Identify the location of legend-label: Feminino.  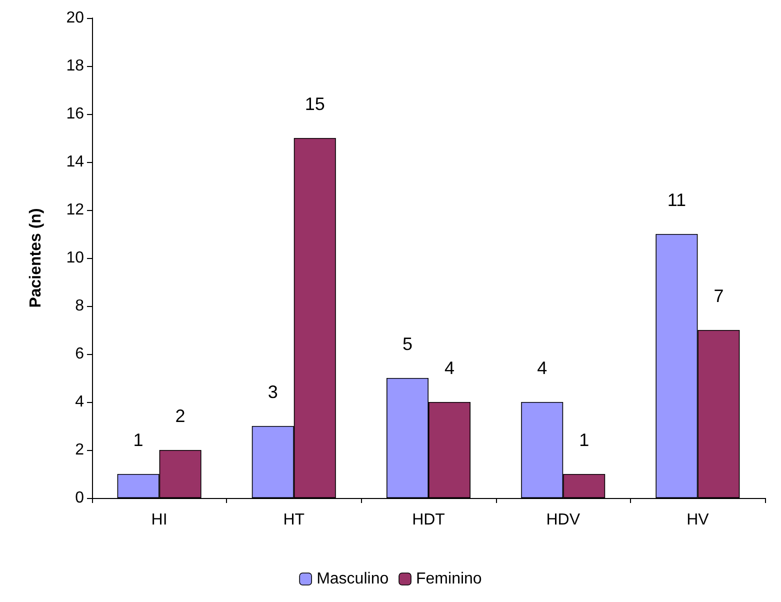
(449, 579).